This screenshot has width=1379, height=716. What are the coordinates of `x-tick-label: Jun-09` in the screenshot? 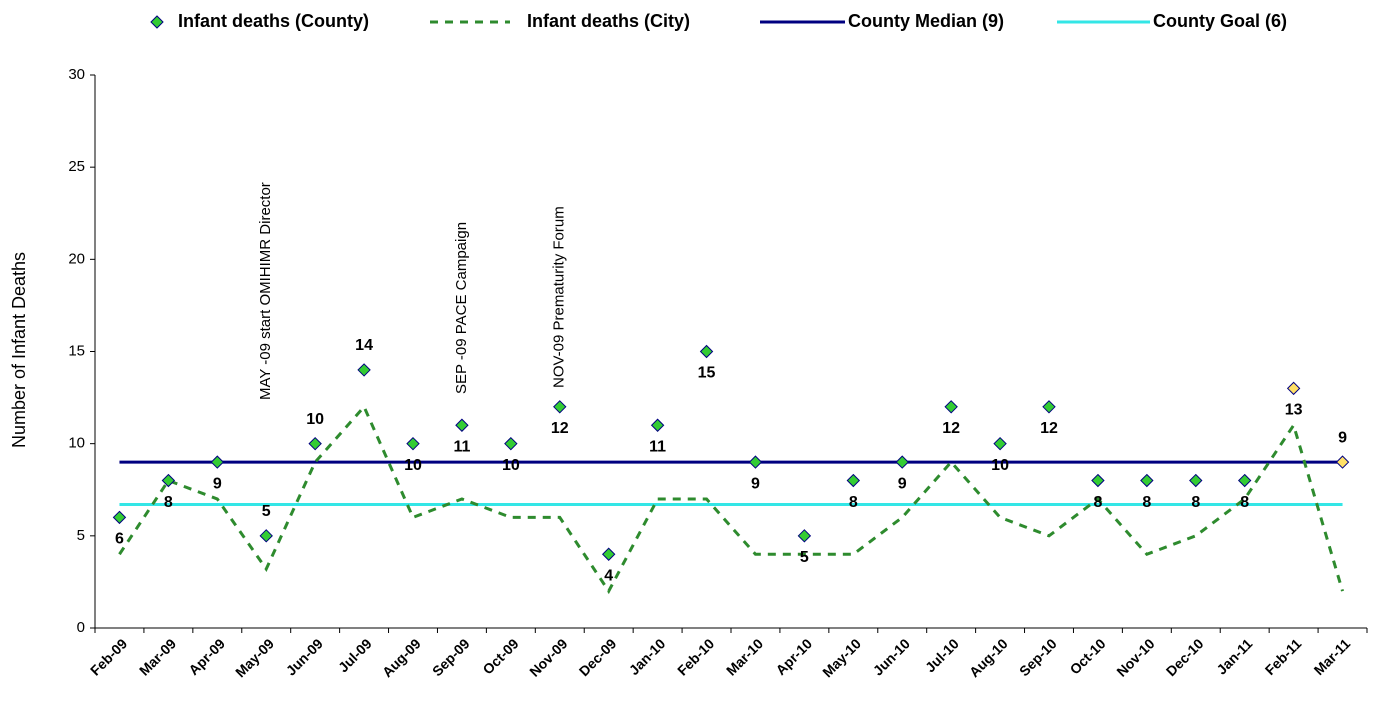 It's located at (304, 656).